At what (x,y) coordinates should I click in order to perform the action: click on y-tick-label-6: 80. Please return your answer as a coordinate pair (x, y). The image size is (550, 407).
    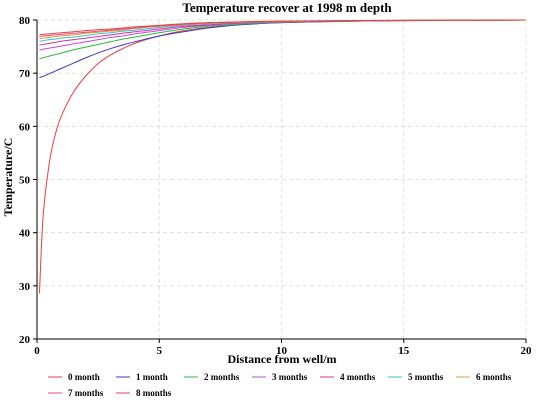
    Looking at the image, I should click on (25, 21).